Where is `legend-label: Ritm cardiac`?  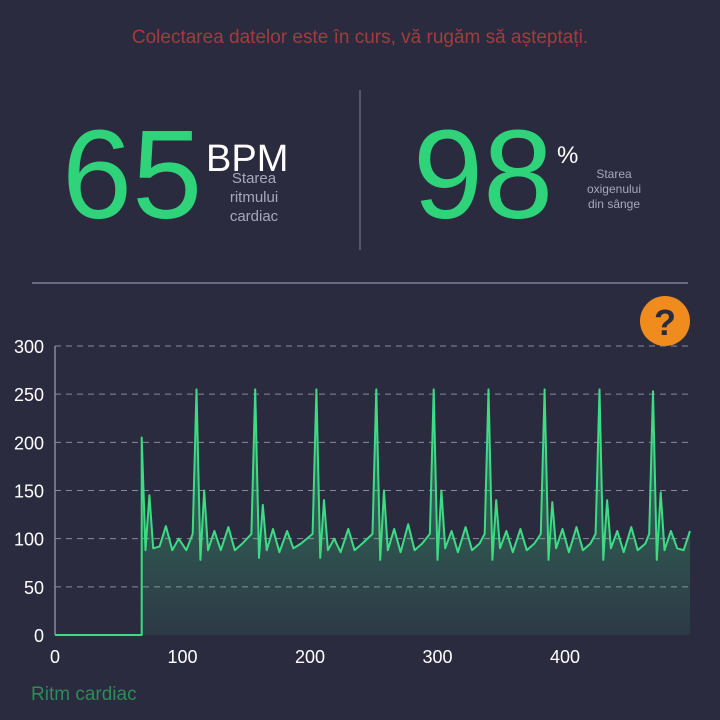 legend-label: Ritm cardiac is located at coordinates (84, 694).